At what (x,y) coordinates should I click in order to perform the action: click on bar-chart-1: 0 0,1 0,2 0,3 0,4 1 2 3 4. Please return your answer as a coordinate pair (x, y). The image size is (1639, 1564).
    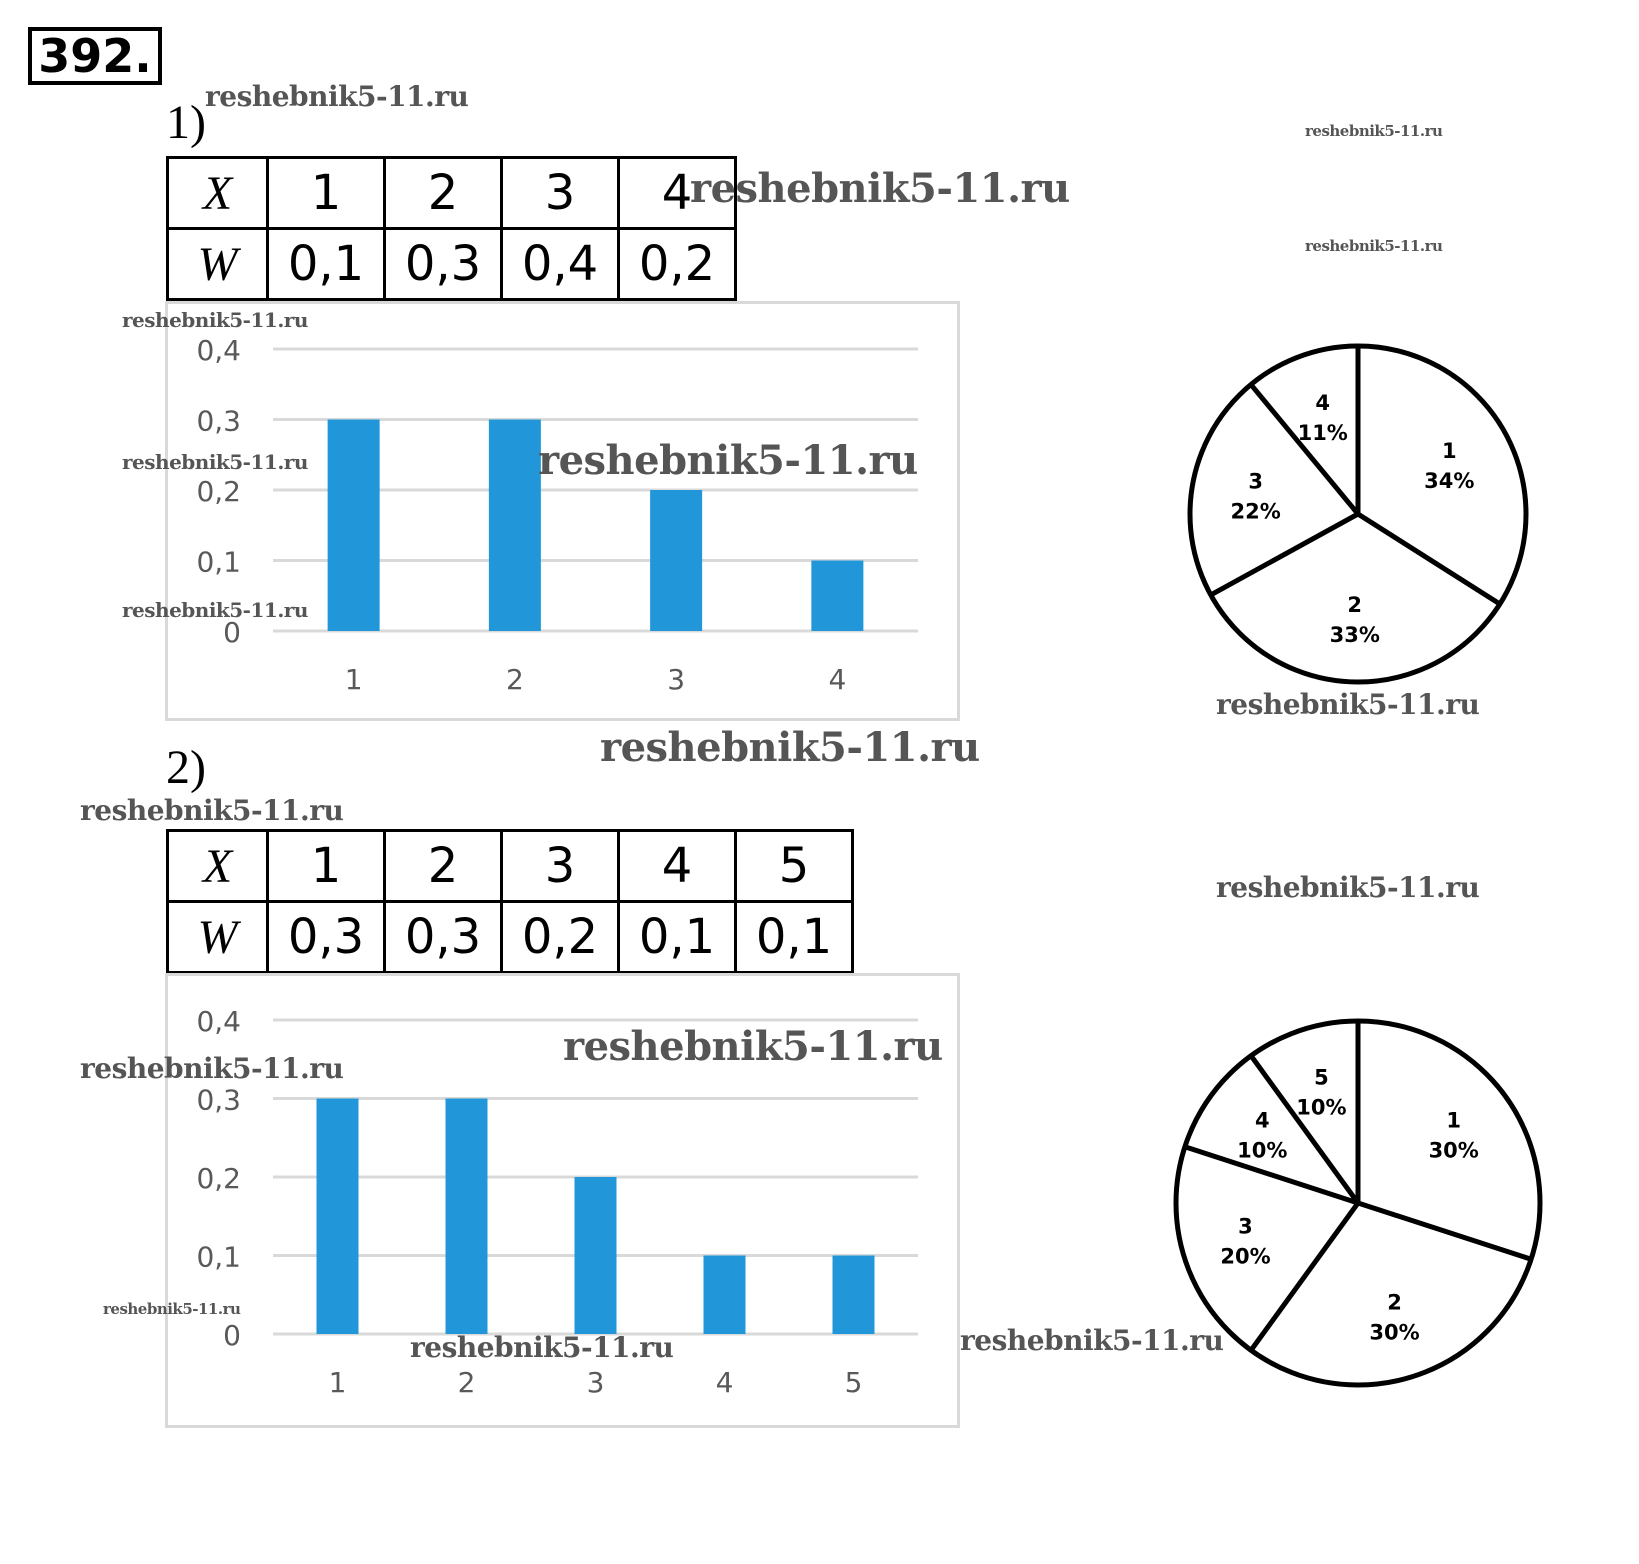
    Looking at the image, I should click on (557, 515).